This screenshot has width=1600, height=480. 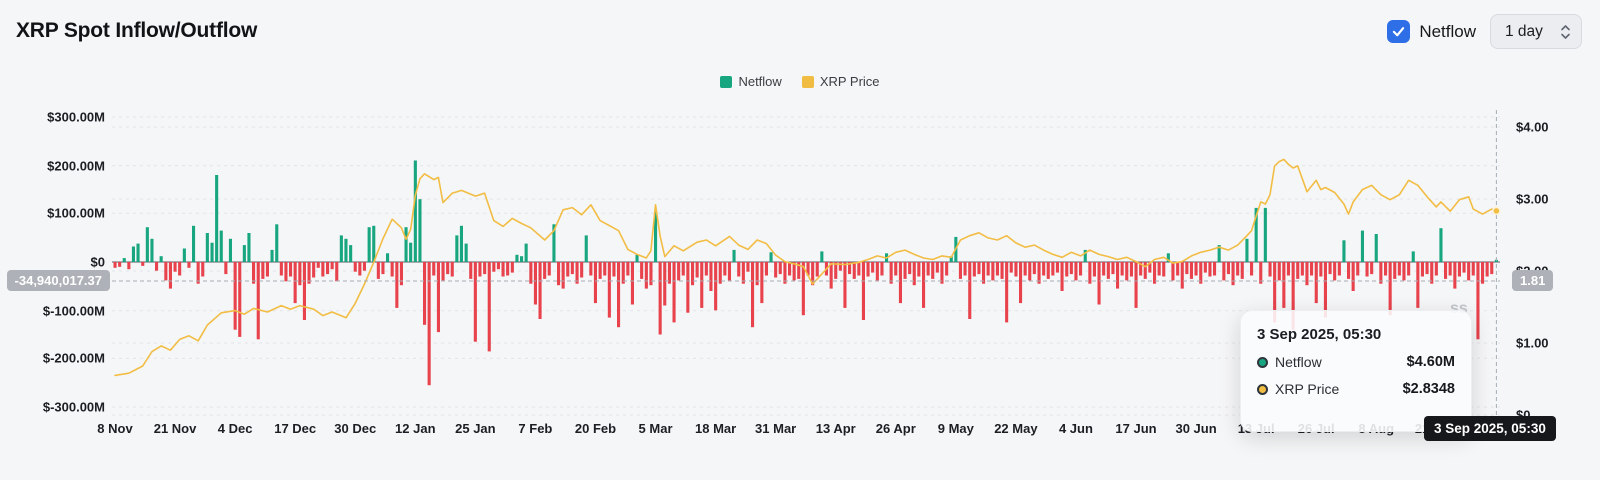 I want to click on crosshair-right-value-tag: 1.81, so click(x=1533, y=280).